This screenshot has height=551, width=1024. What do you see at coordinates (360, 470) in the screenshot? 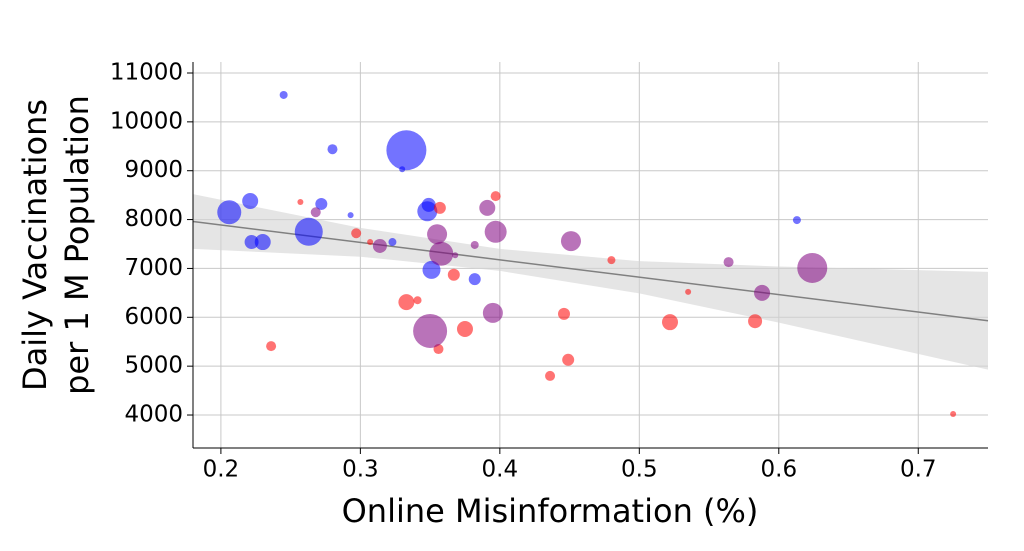
I see `x-tick-label: 0.3` at bounding box center [360, 470].